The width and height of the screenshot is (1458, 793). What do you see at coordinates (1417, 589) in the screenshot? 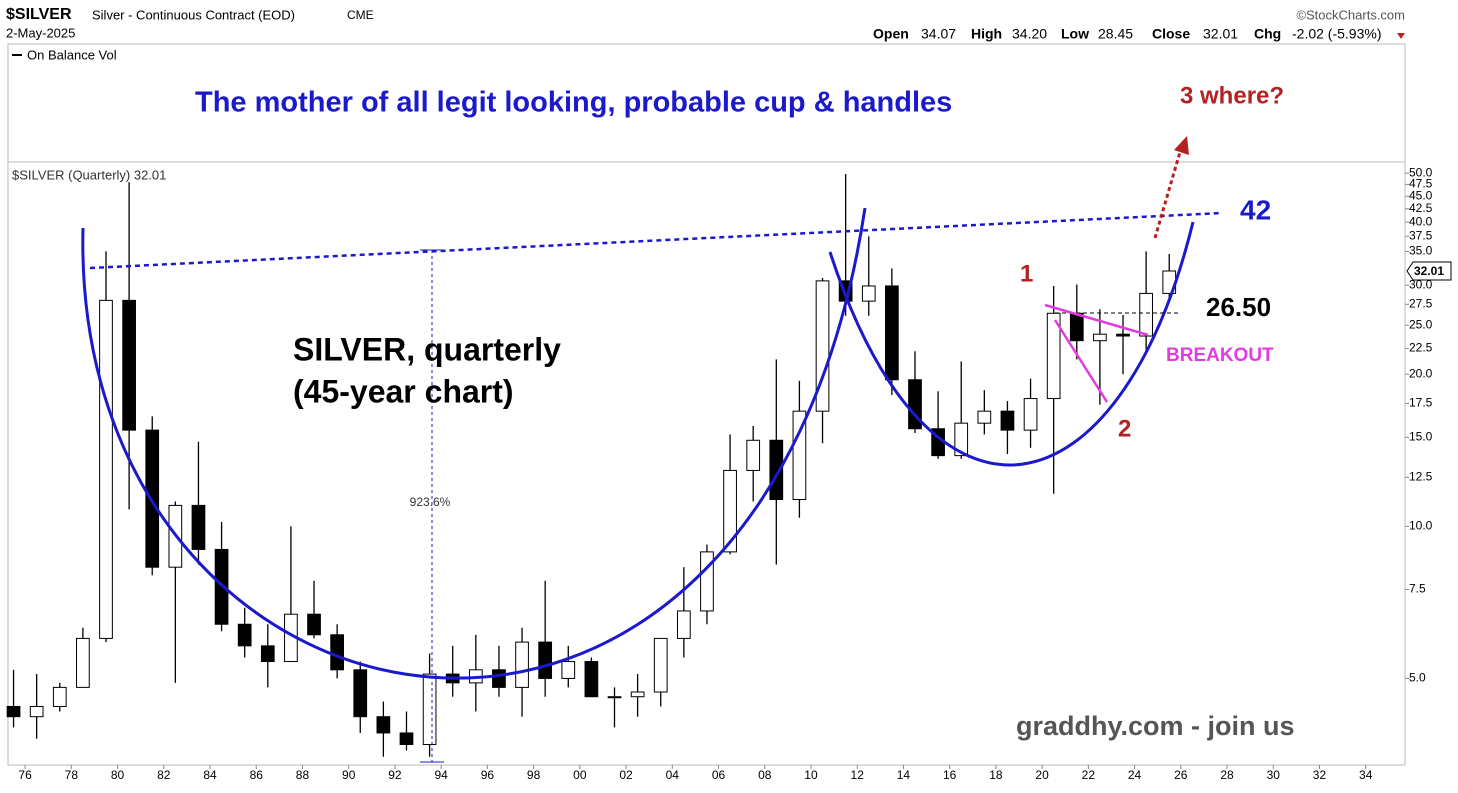
I see `y-tick-label: 7.5` at bounding box center [1417, 589].